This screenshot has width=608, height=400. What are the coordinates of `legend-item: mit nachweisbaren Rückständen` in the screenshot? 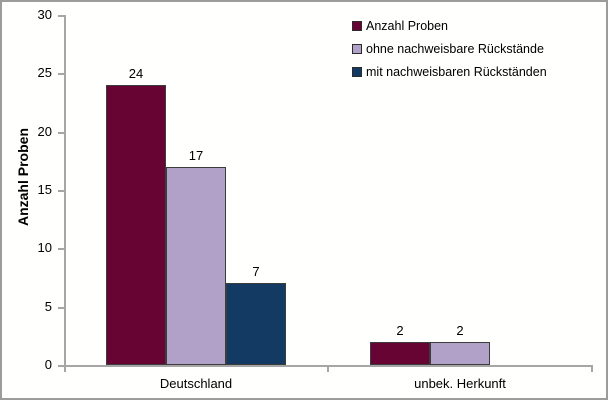 It's located at (449, 71).